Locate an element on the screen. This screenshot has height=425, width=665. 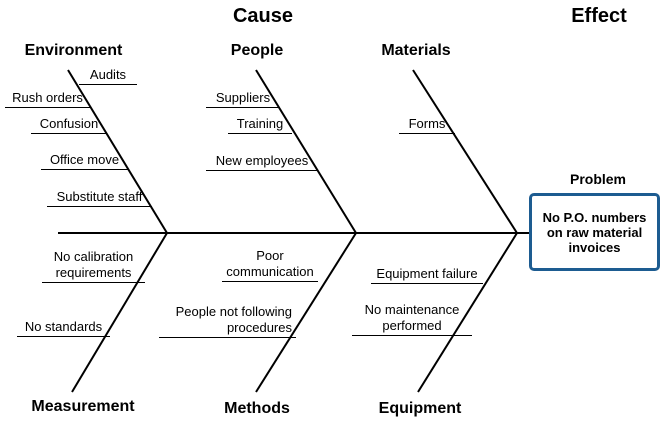
cause-rush-orders: Rush orders is located at coordinates (47, 99).